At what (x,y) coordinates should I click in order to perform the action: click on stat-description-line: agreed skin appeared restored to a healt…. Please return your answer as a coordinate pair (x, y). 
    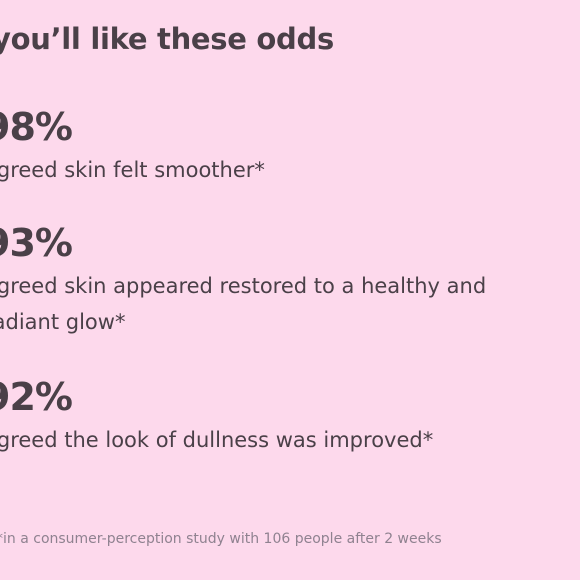
    Looking at the image, I should click on (243, 286).